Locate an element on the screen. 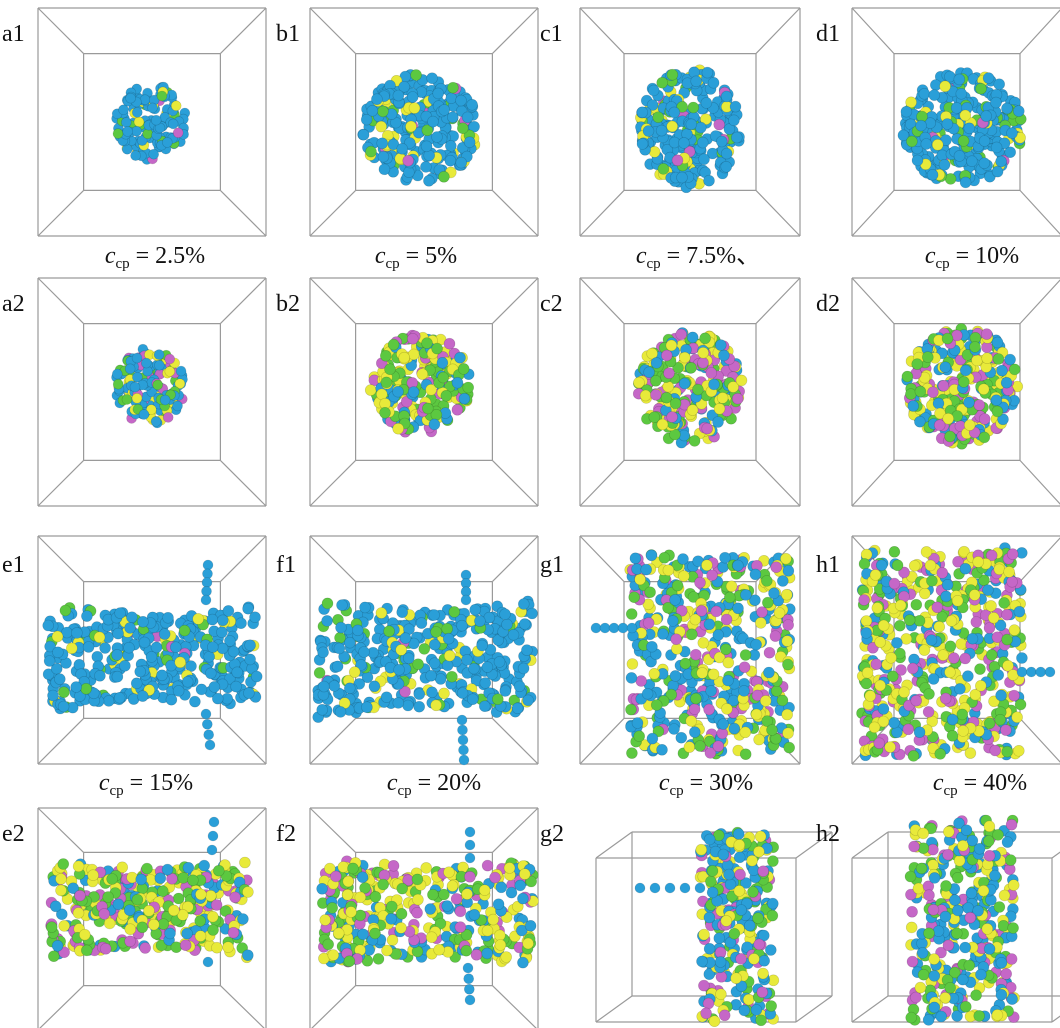 This screenshot has width=1060, height=1028. cluster-d2 is located at coordinates (962, 386).